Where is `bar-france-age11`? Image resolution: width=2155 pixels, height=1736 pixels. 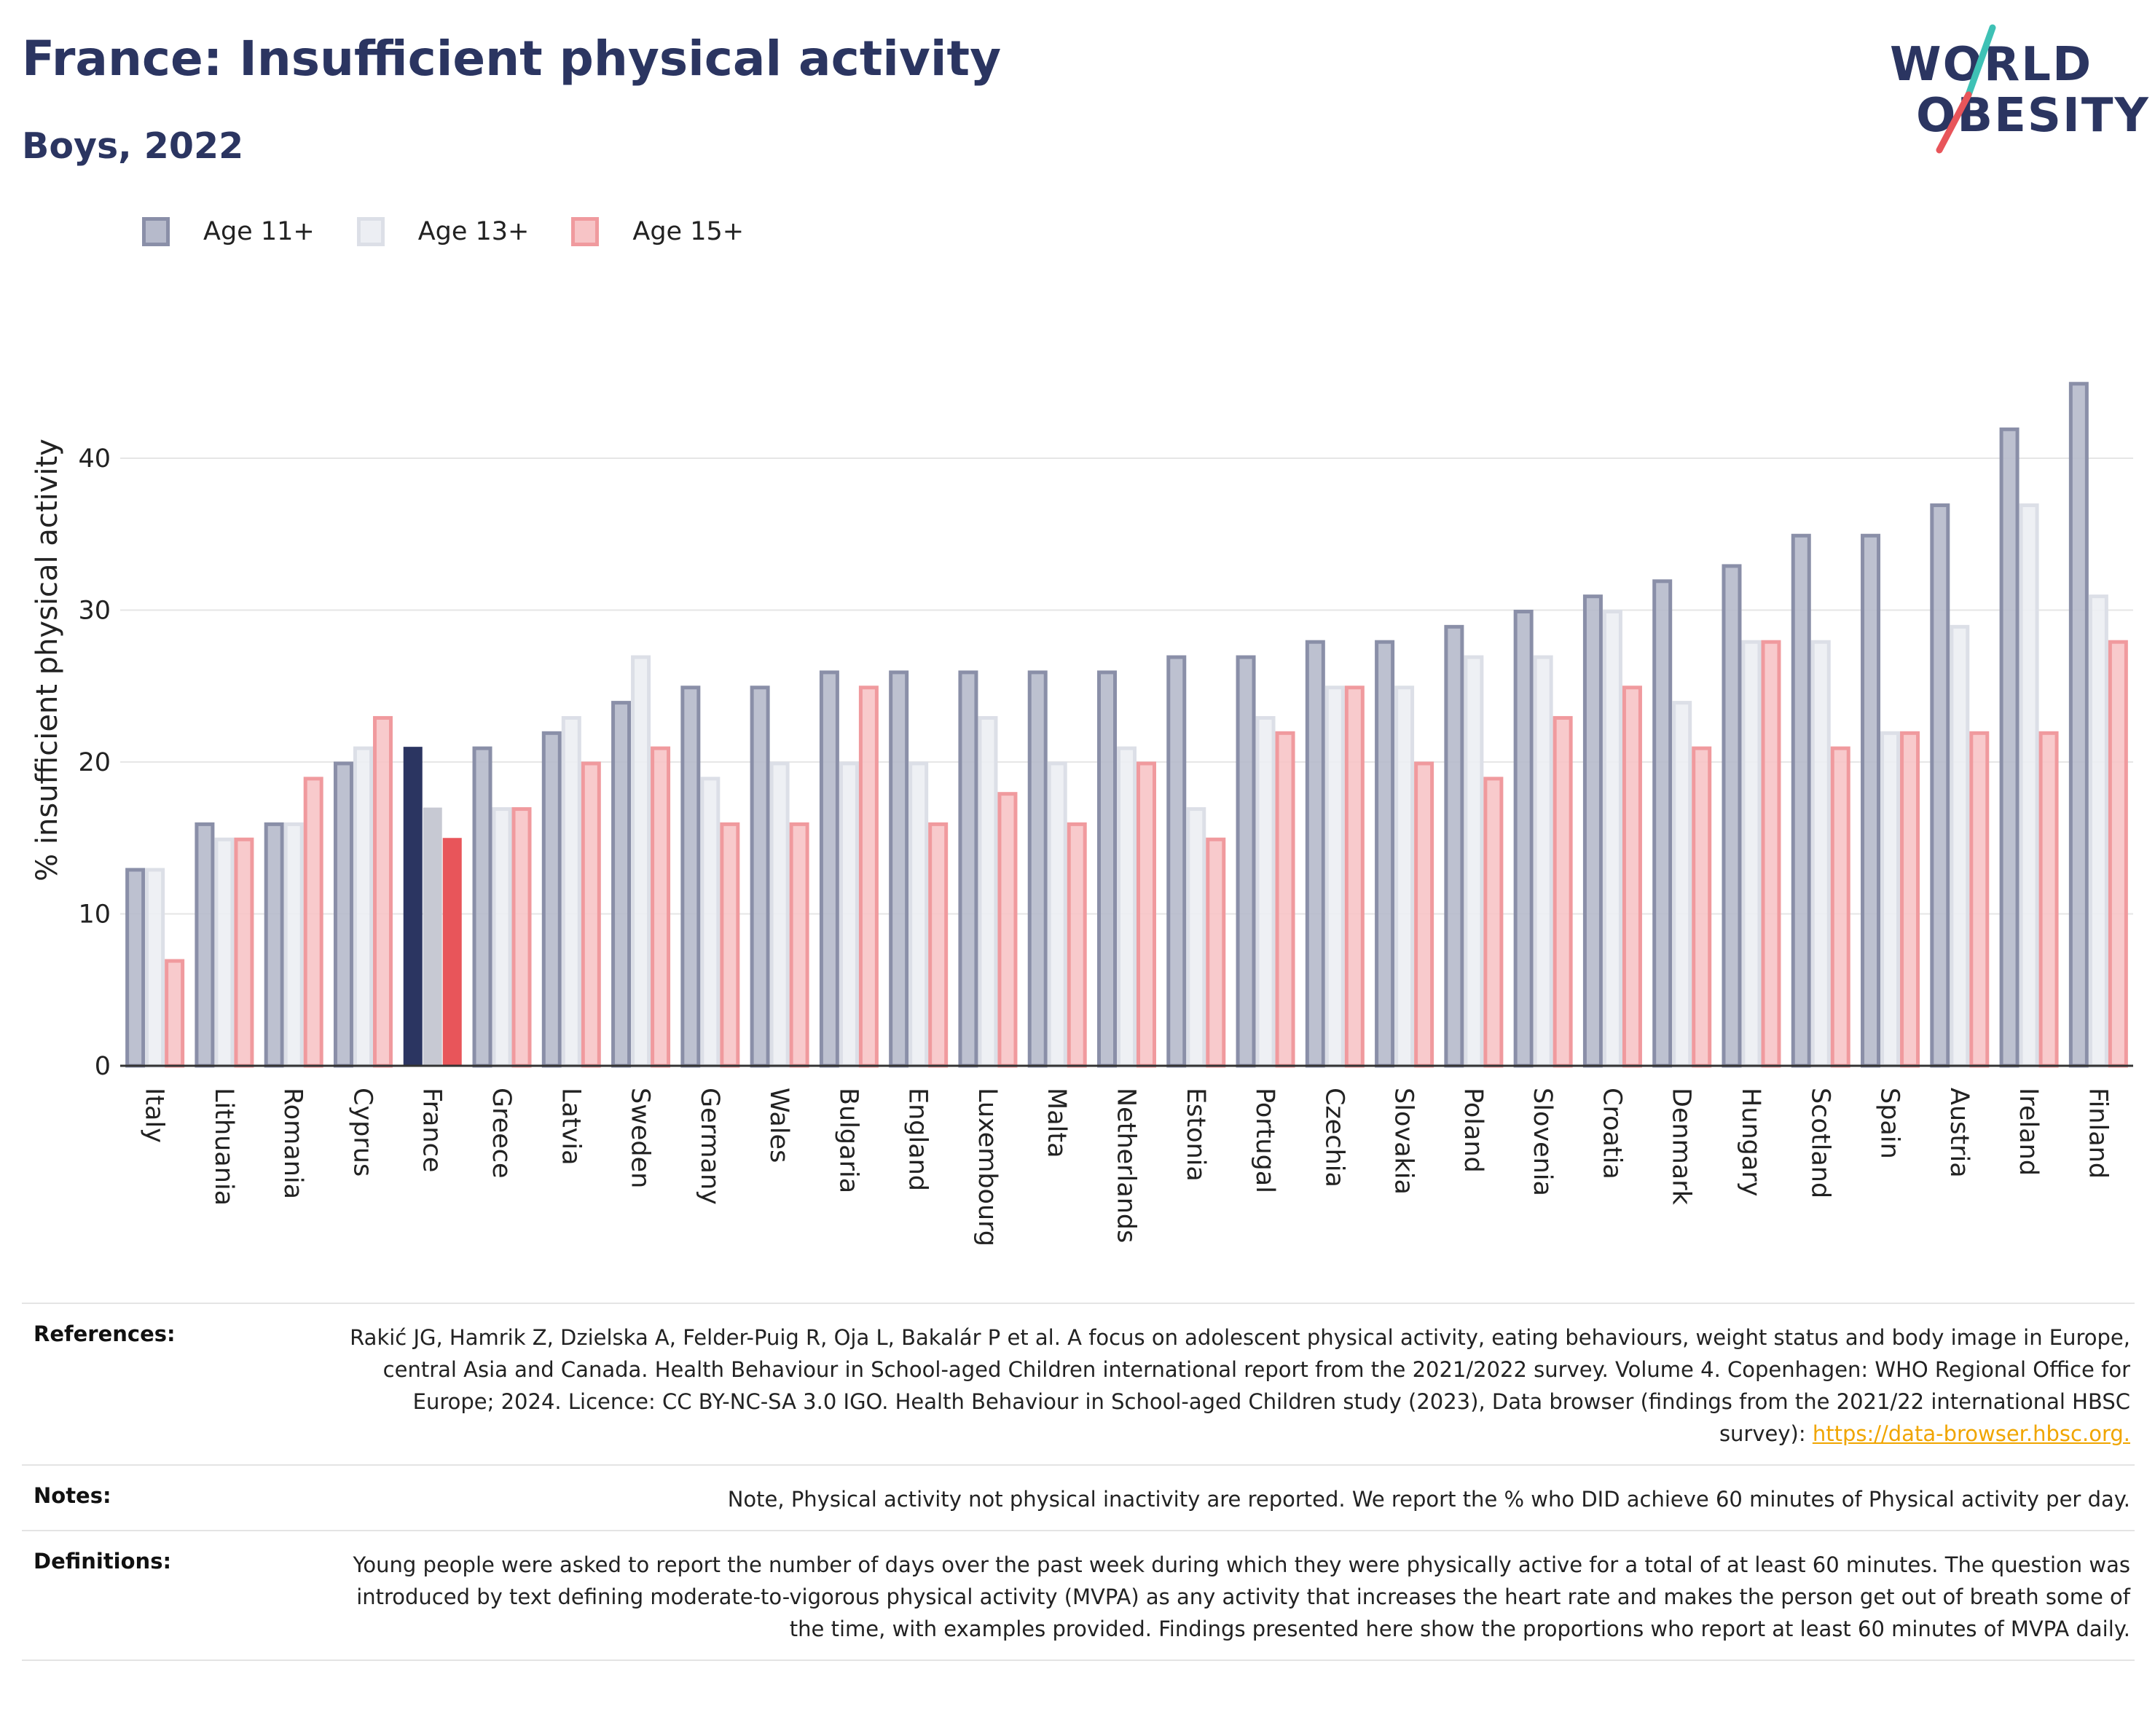 bar-france-age11 is located at coordinates (413, 906).